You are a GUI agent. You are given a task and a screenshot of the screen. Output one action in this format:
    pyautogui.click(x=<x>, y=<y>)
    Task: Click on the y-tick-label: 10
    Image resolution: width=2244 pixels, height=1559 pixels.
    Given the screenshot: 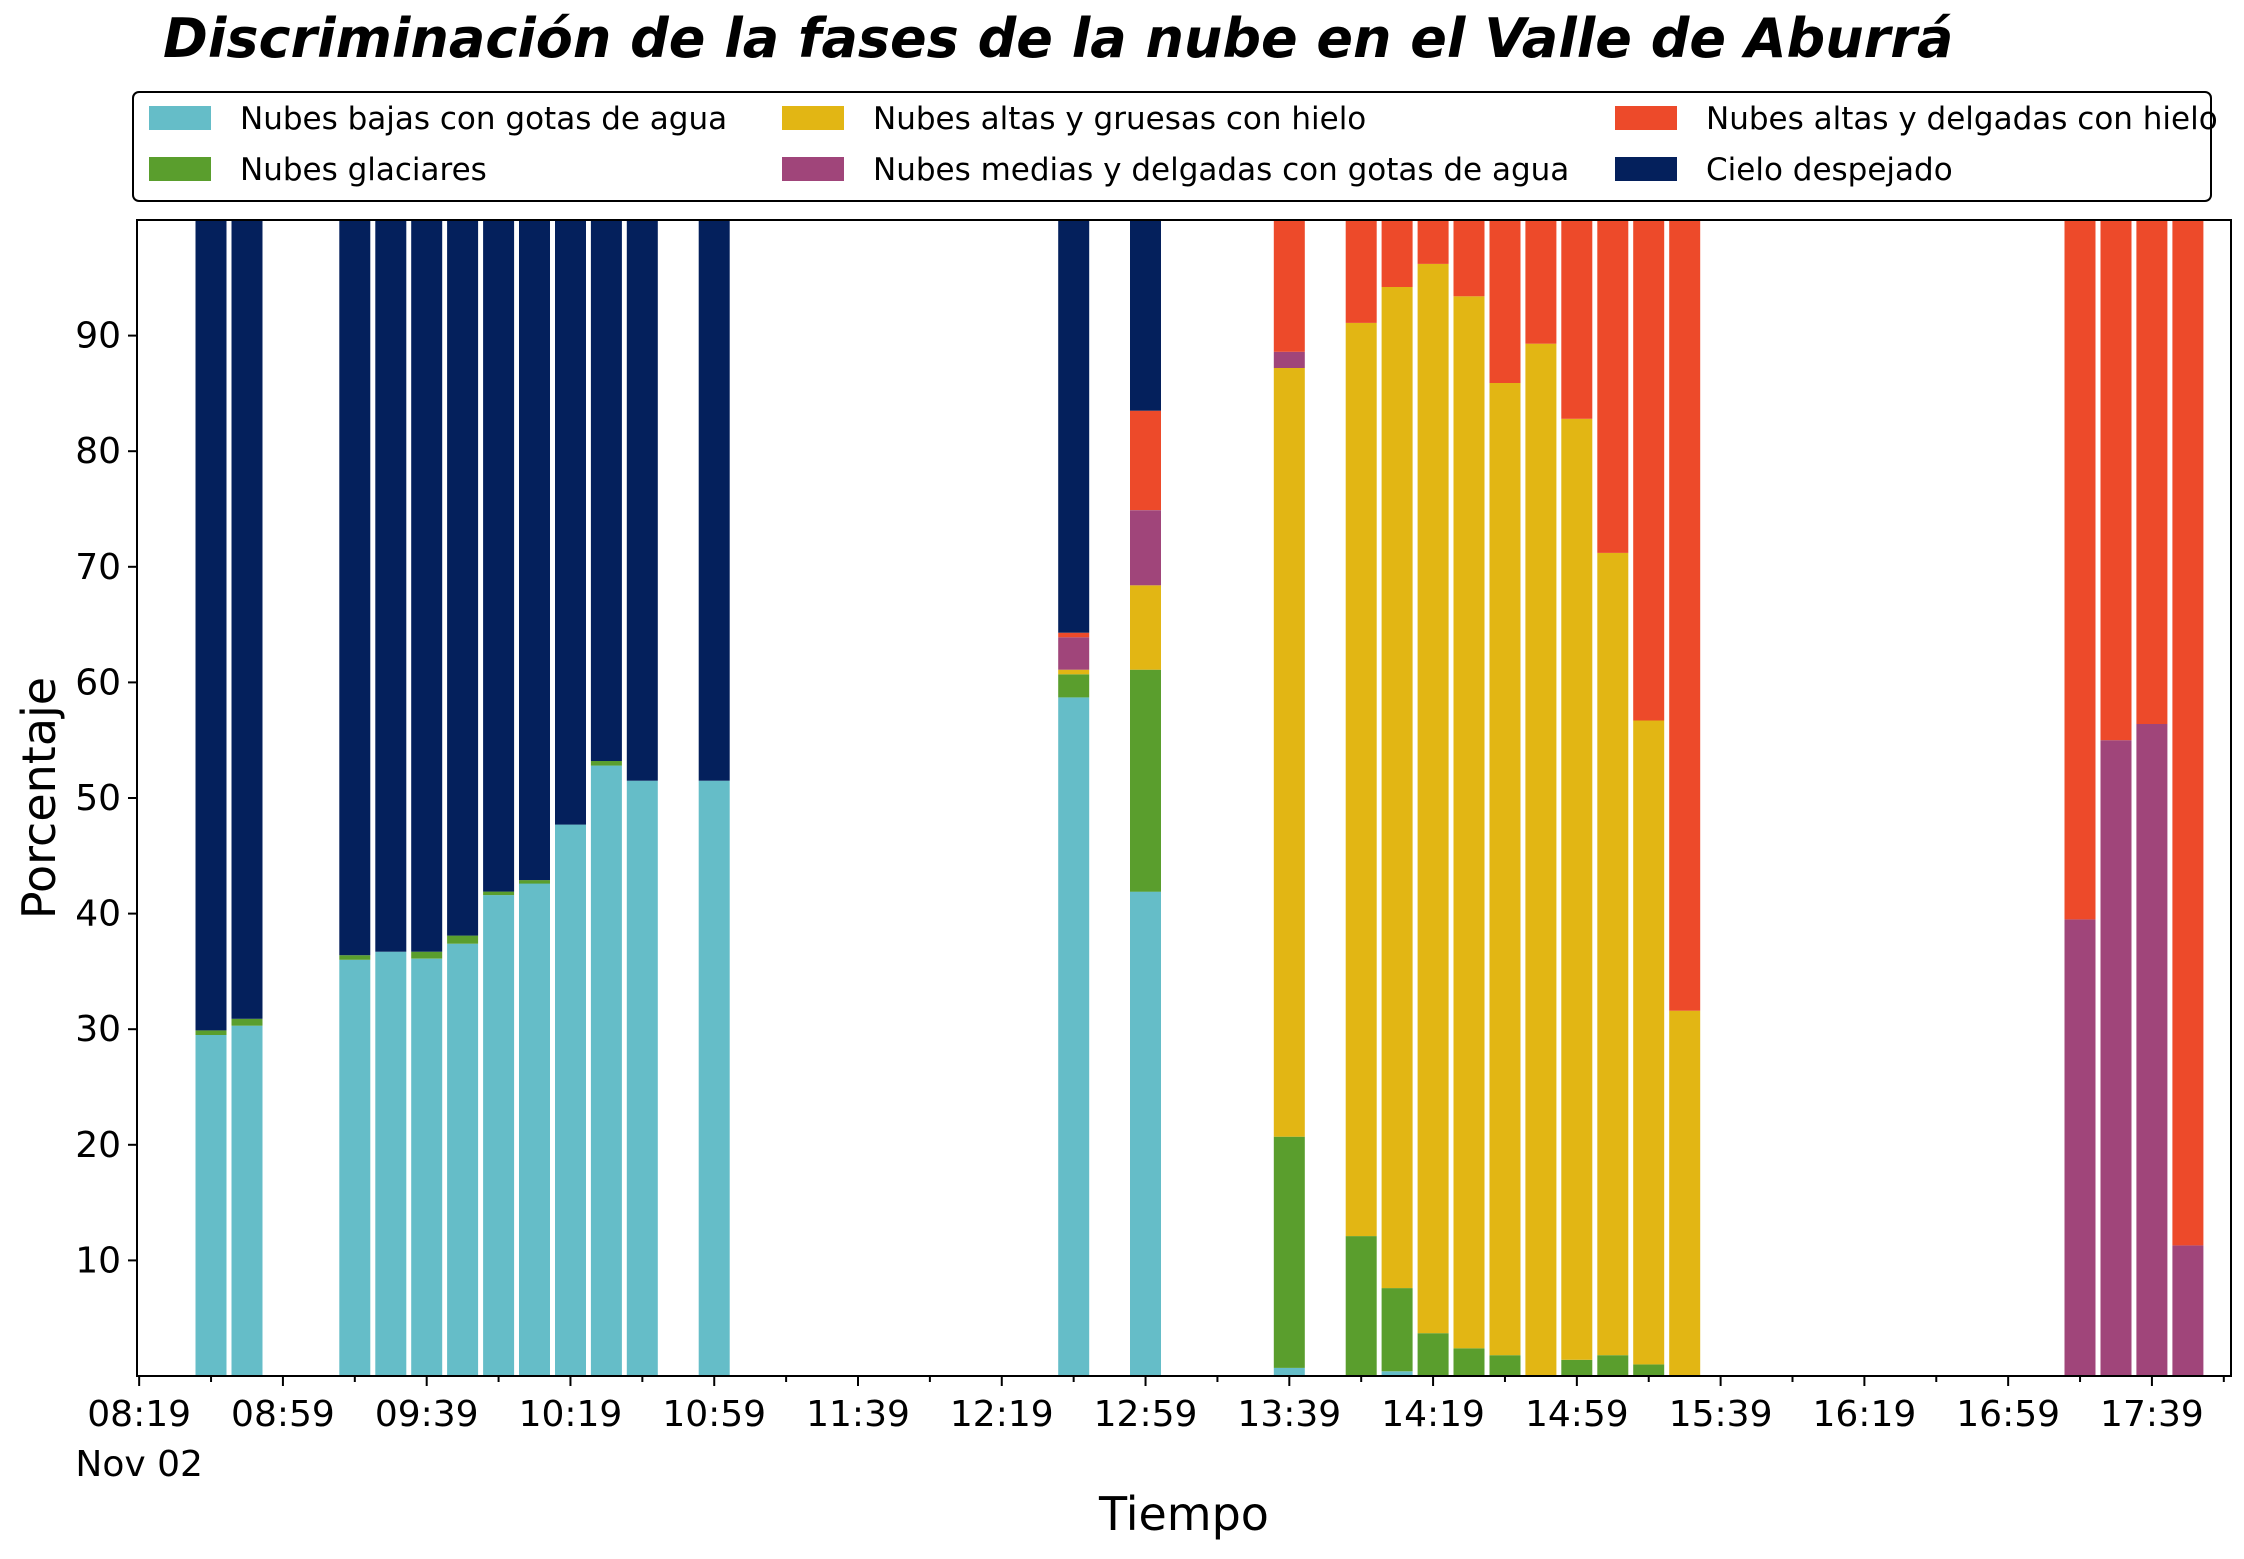 What is the action you would take?
    pyautogui.click(x=98, y=1260)
    